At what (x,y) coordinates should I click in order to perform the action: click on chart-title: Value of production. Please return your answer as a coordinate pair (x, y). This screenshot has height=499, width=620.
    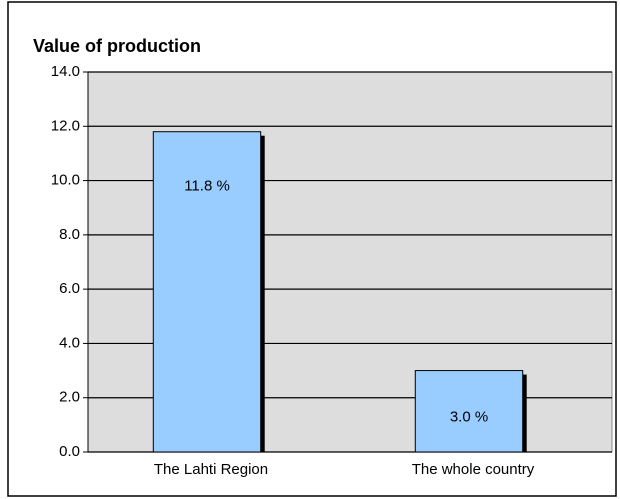
    Looking at the image, I should click on (117, 46).